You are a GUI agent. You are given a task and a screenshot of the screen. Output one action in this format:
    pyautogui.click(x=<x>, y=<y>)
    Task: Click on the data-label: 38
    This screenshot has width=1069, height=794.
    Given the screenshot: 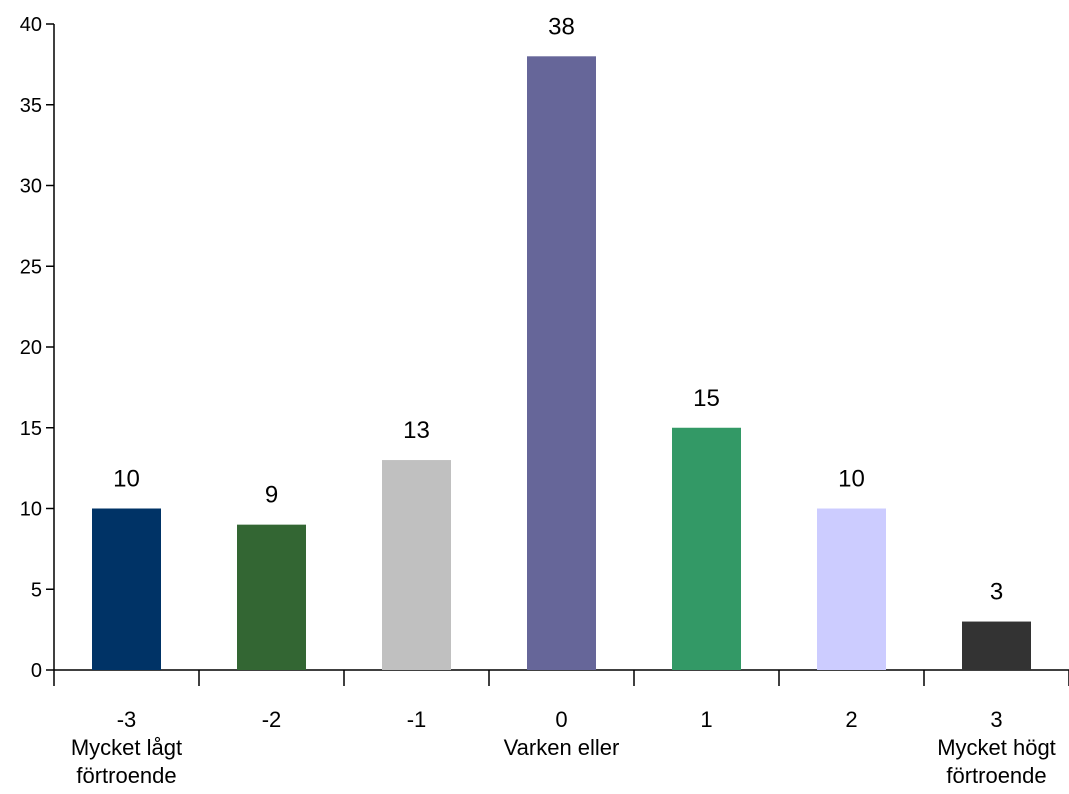 What is the action you would take?
    pyautogui.click(x=561, y=26)
    